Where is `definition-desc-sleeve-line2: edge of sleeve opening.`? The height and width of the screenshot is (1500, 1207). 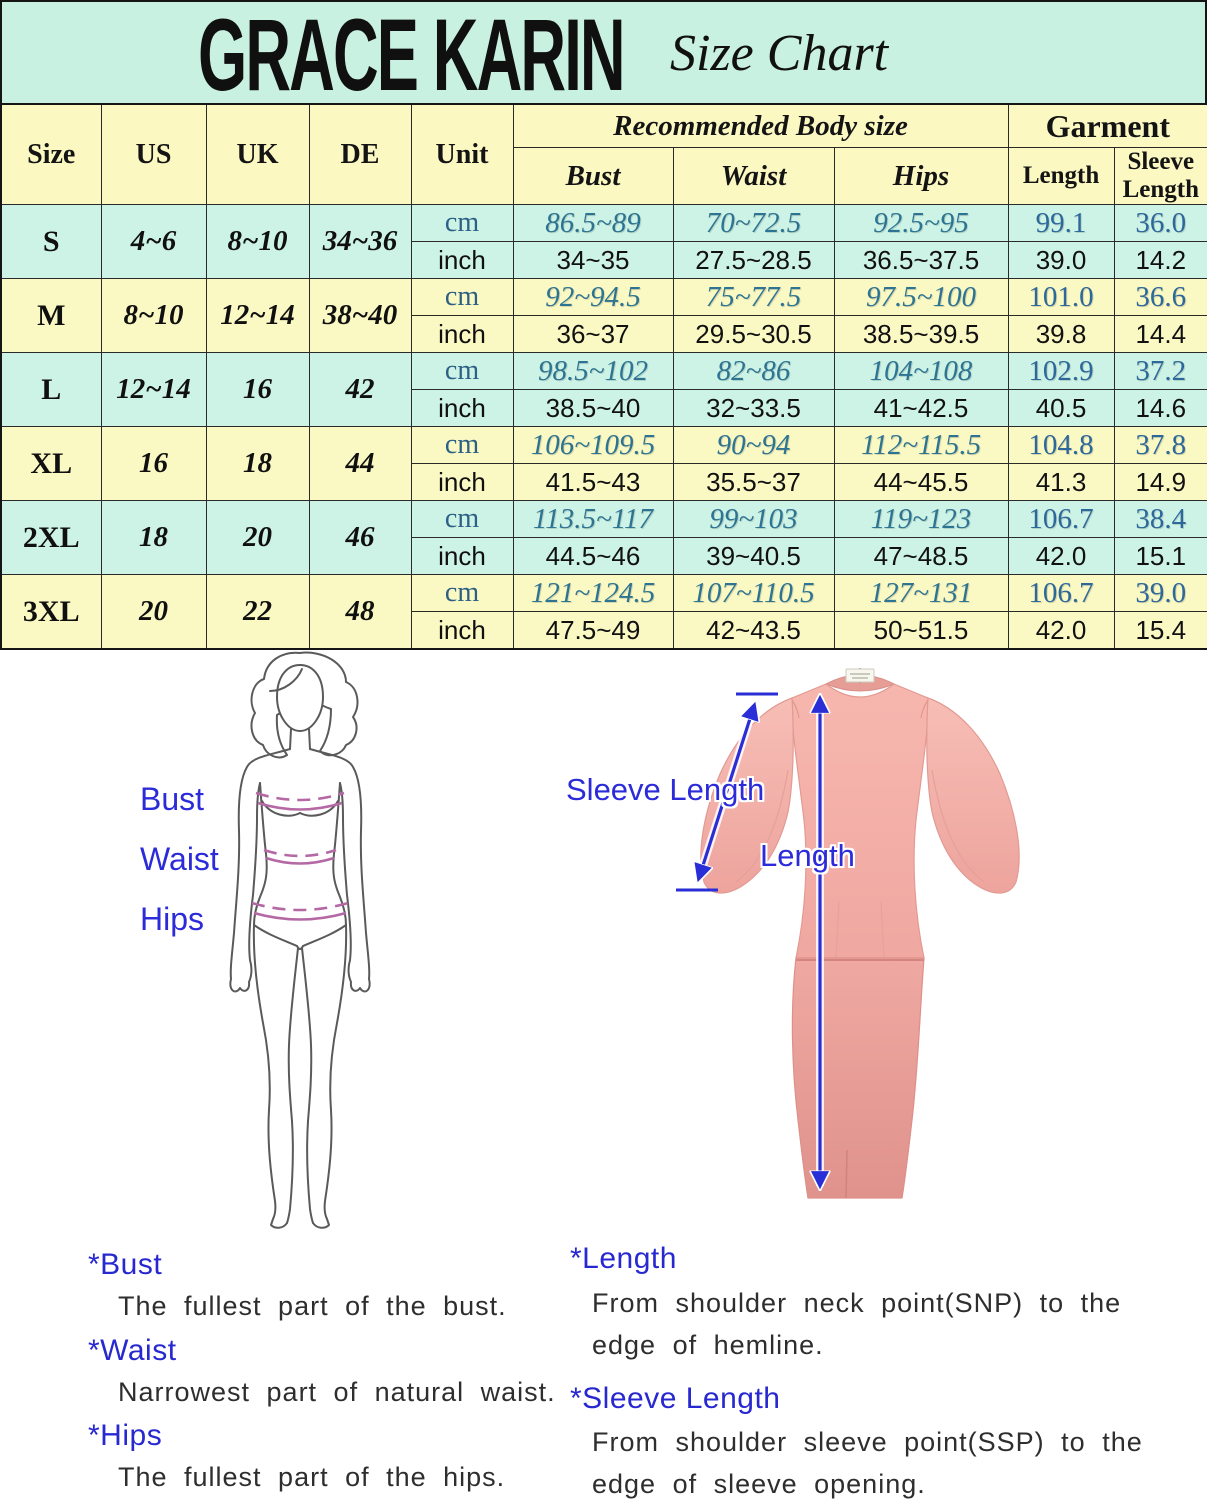
definition-desc-sleeve-line2: edge of sleeve opening. is located at coordinates (759, 1484).